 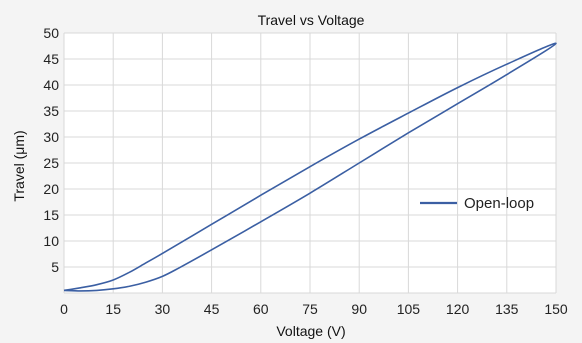 What do you see at coordinates (458, 309) in the screenshot?
I see `x-tick-label: 120` at bounding box center [458, 309].